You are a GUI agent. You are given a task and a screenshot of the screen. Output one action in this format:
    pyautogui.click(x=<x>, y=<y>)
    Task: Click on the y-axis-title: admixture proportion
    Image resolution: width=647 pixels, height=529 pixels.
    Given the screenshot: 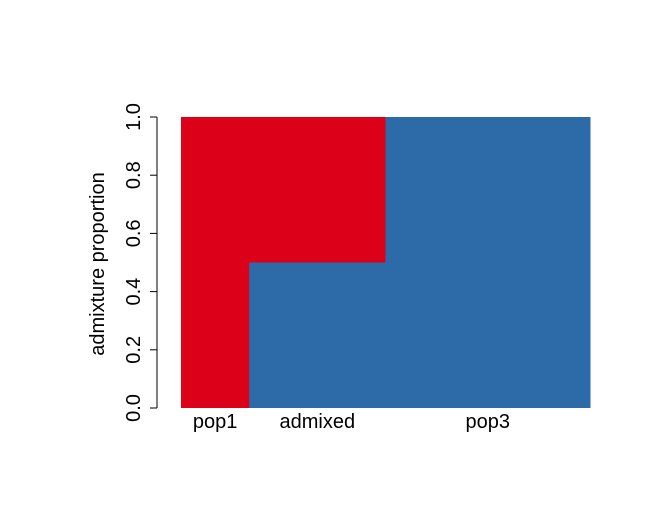 What is the action you would take?
    pyautogui.click(x=98, y=263)
    